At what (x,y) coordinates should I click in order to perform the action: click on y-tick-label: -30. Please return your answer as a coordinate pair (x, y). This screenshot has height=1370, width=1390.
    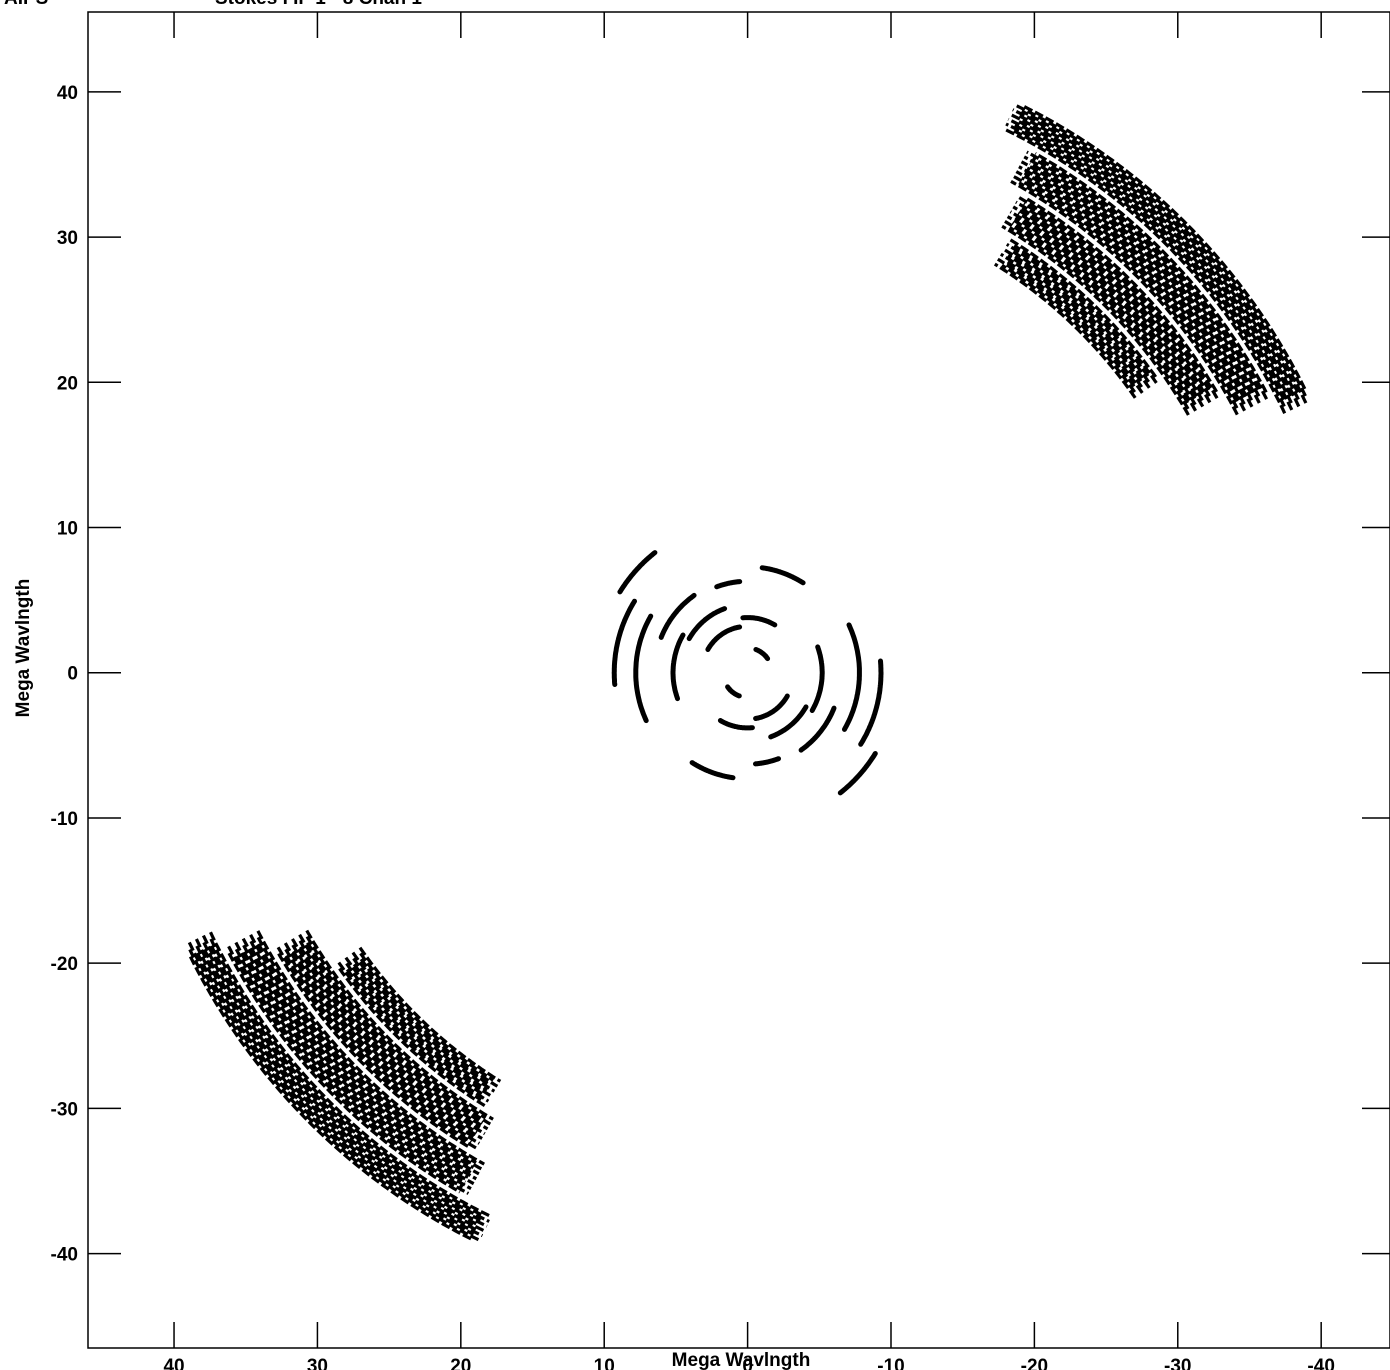
    Looking at the image, I should click on (64, 1109).